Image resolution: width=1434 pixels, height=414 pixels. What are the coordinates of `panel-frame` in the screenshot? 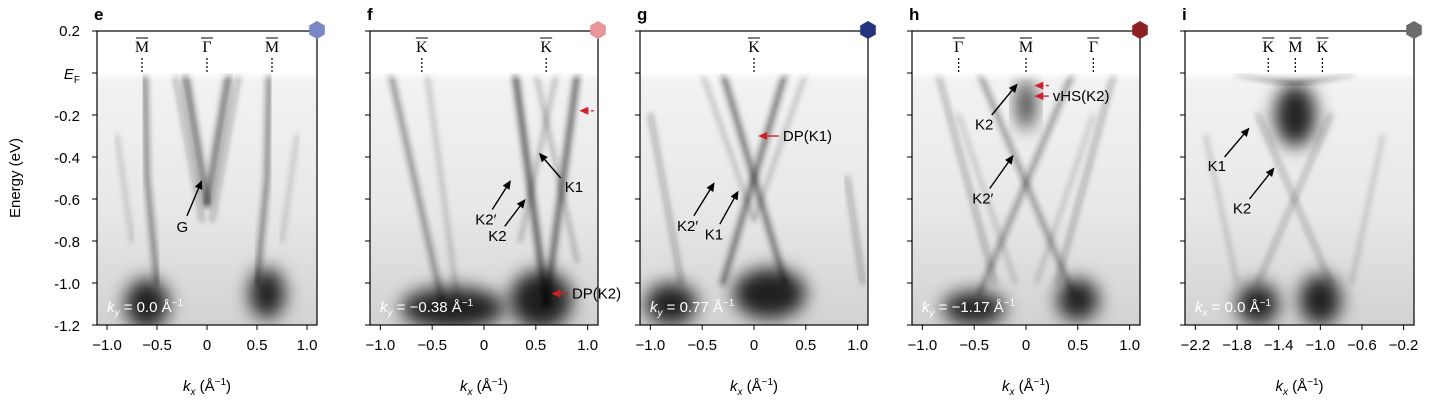 It's located at (1299, 178).